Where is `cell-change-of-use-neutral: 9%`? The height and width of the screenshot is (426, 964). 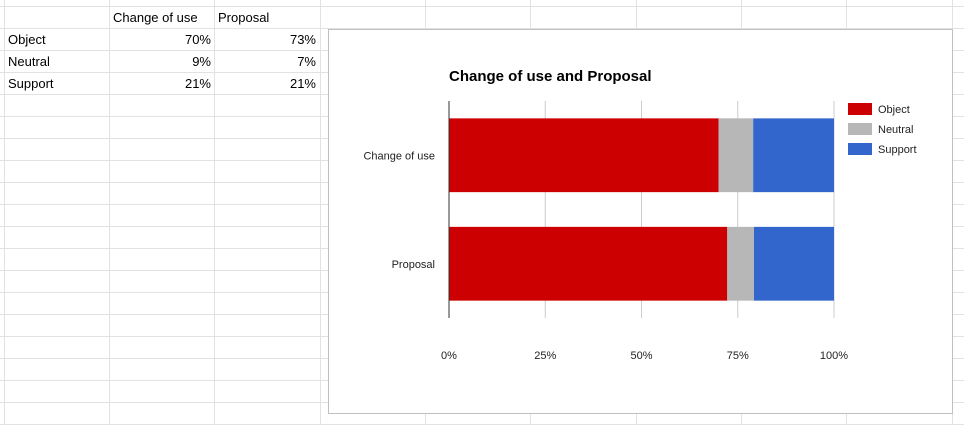
cell-change-of-use-neutral: 9% is located at coordinates (201, 61).